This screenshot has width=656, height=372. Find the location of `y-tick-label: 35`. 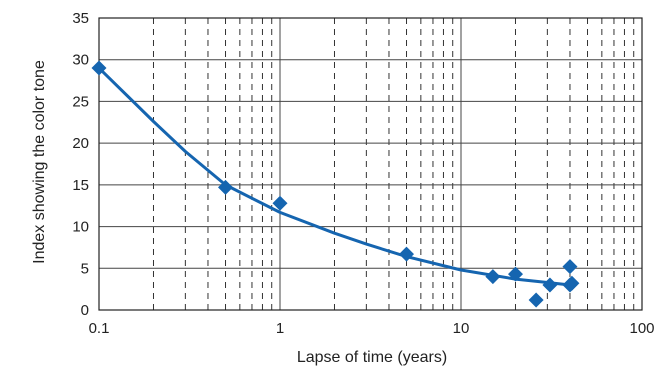

y-tick-label: 35 is located at coordinates (80, 18).